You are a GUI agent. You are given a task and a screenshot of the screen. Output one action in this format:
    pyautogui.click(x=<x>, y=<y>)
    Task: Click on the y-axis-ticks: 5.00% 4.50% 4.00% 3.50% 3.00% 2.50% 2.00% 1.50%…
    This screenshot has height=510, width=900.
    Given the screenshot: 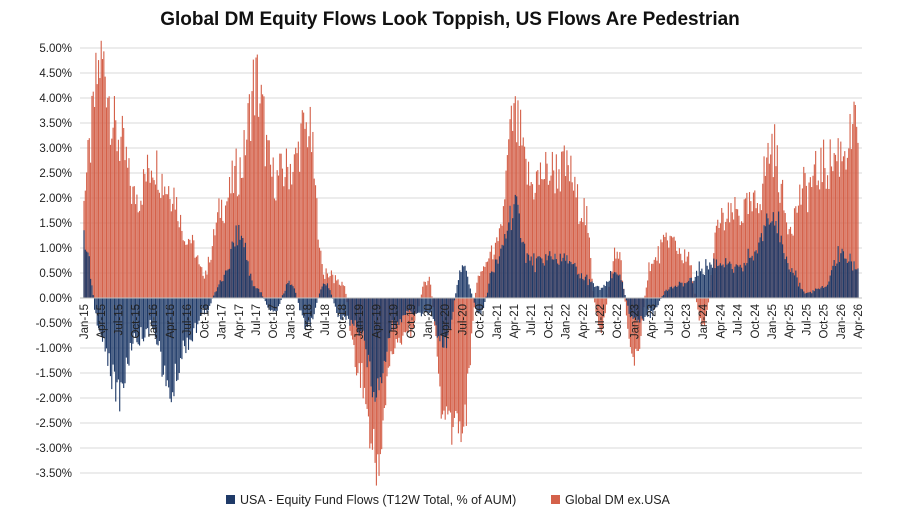 What is the action you would take?
    pyautogui.click(x=54, y=261)
    